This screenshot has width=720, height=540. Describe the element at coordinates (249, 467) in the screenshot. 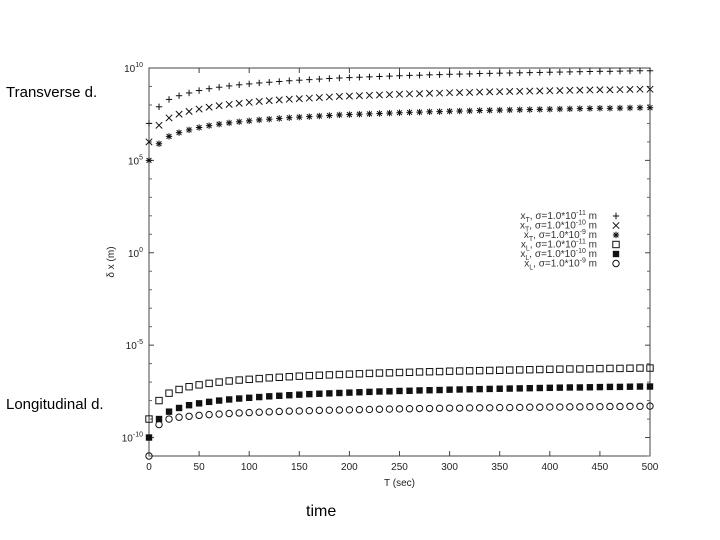

I see `x-tick-label: 100` at that location.